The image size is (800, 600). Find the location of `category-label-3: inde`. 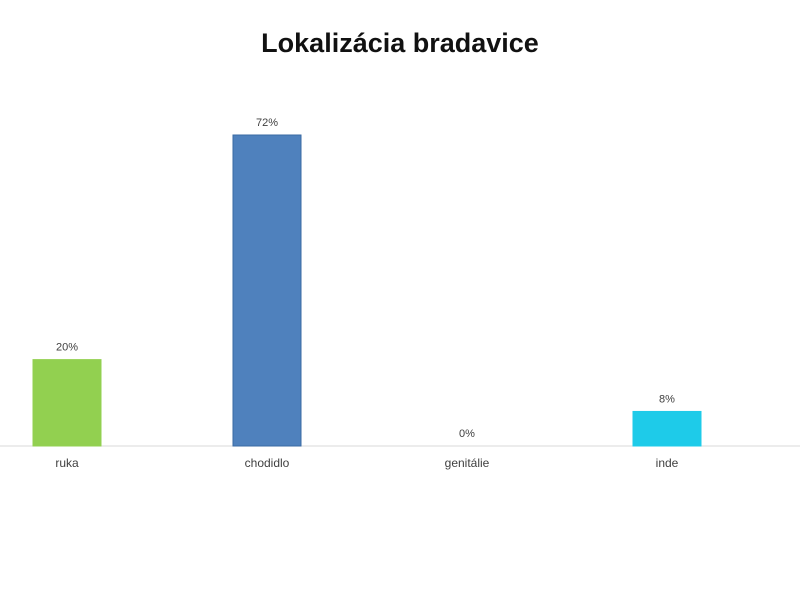

category-label-3: inde is located at coordinates (667, 463).